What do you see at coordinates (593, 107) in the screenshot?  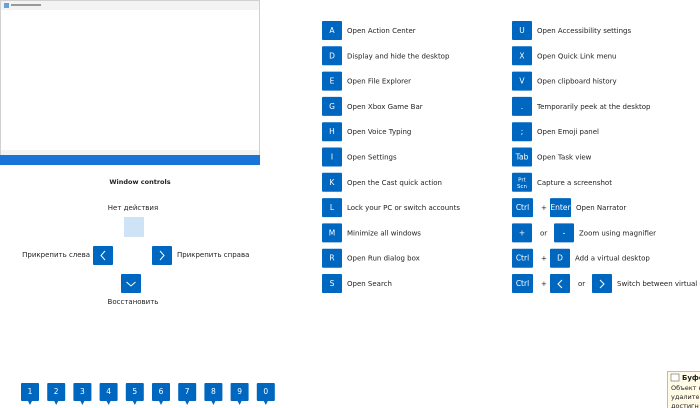 I see `shortcut-label: Temporarily peek at the desktop` at bounding box center [593, 107].